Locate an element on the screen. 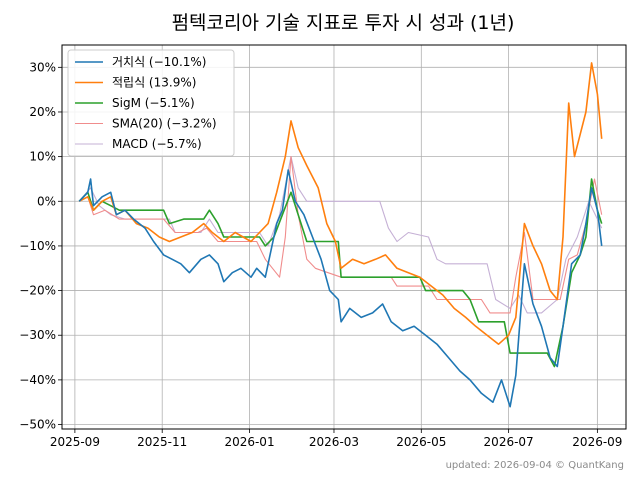 This screenshot has height=480, width=640. y-axis: 30% 20% 10% 0% −10% −20% −30% −40% −50% is located at coordinates (40, 246).